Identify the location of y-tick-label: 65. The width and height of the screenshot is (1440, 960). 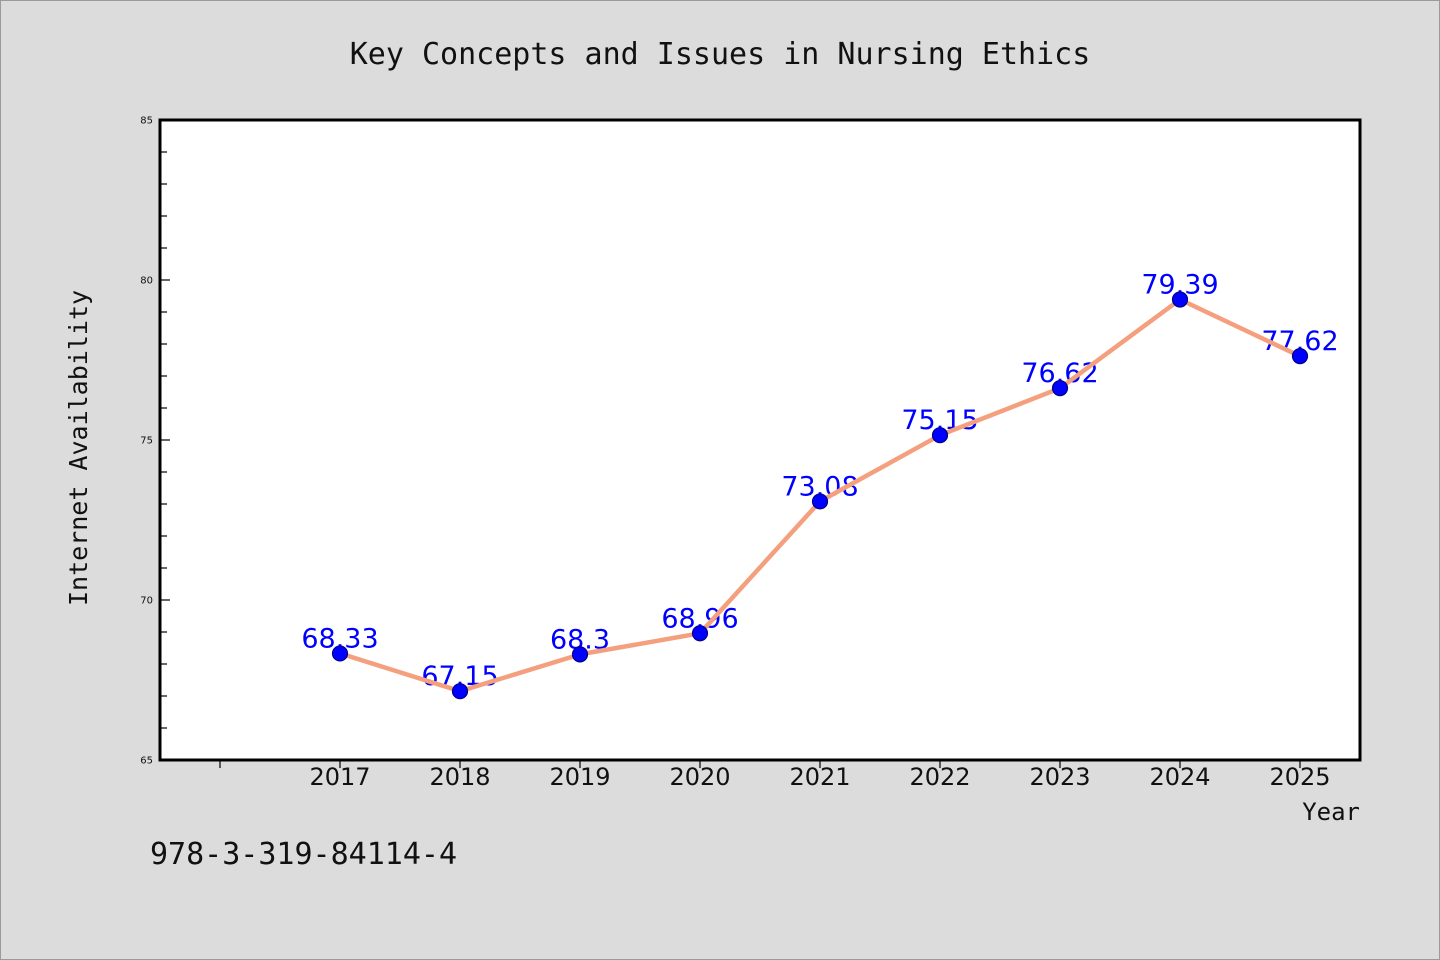
(146, 761).